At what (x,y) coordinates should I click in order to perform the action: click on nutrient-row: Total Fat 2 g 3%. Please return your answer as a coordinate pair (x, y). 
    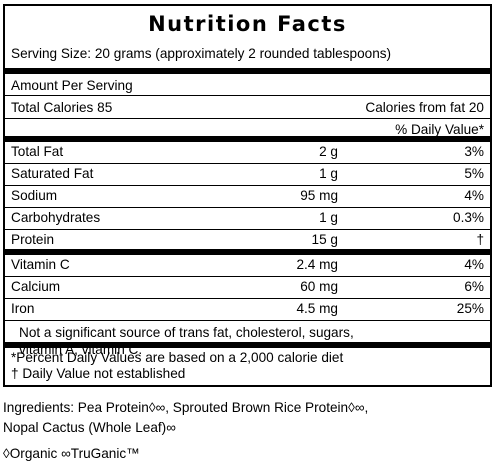
    Looking at the image, I should click on (247, 152).